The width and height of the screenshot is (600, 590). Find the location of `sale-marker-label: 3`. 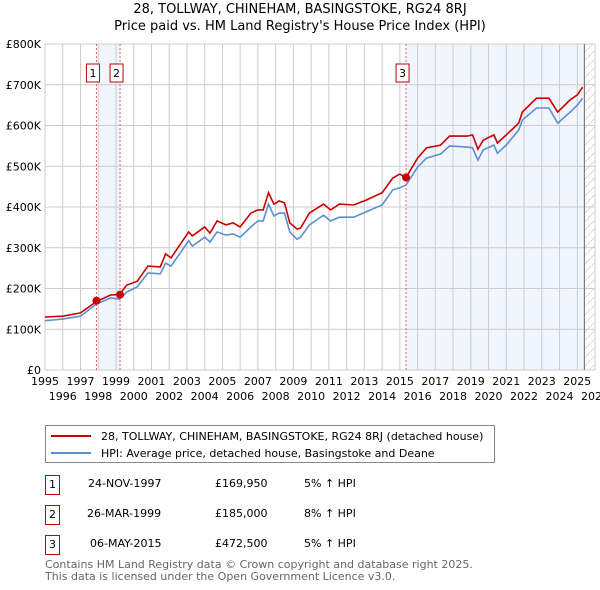

sale-marker-label: 3 is located at coordinates (402, 73).